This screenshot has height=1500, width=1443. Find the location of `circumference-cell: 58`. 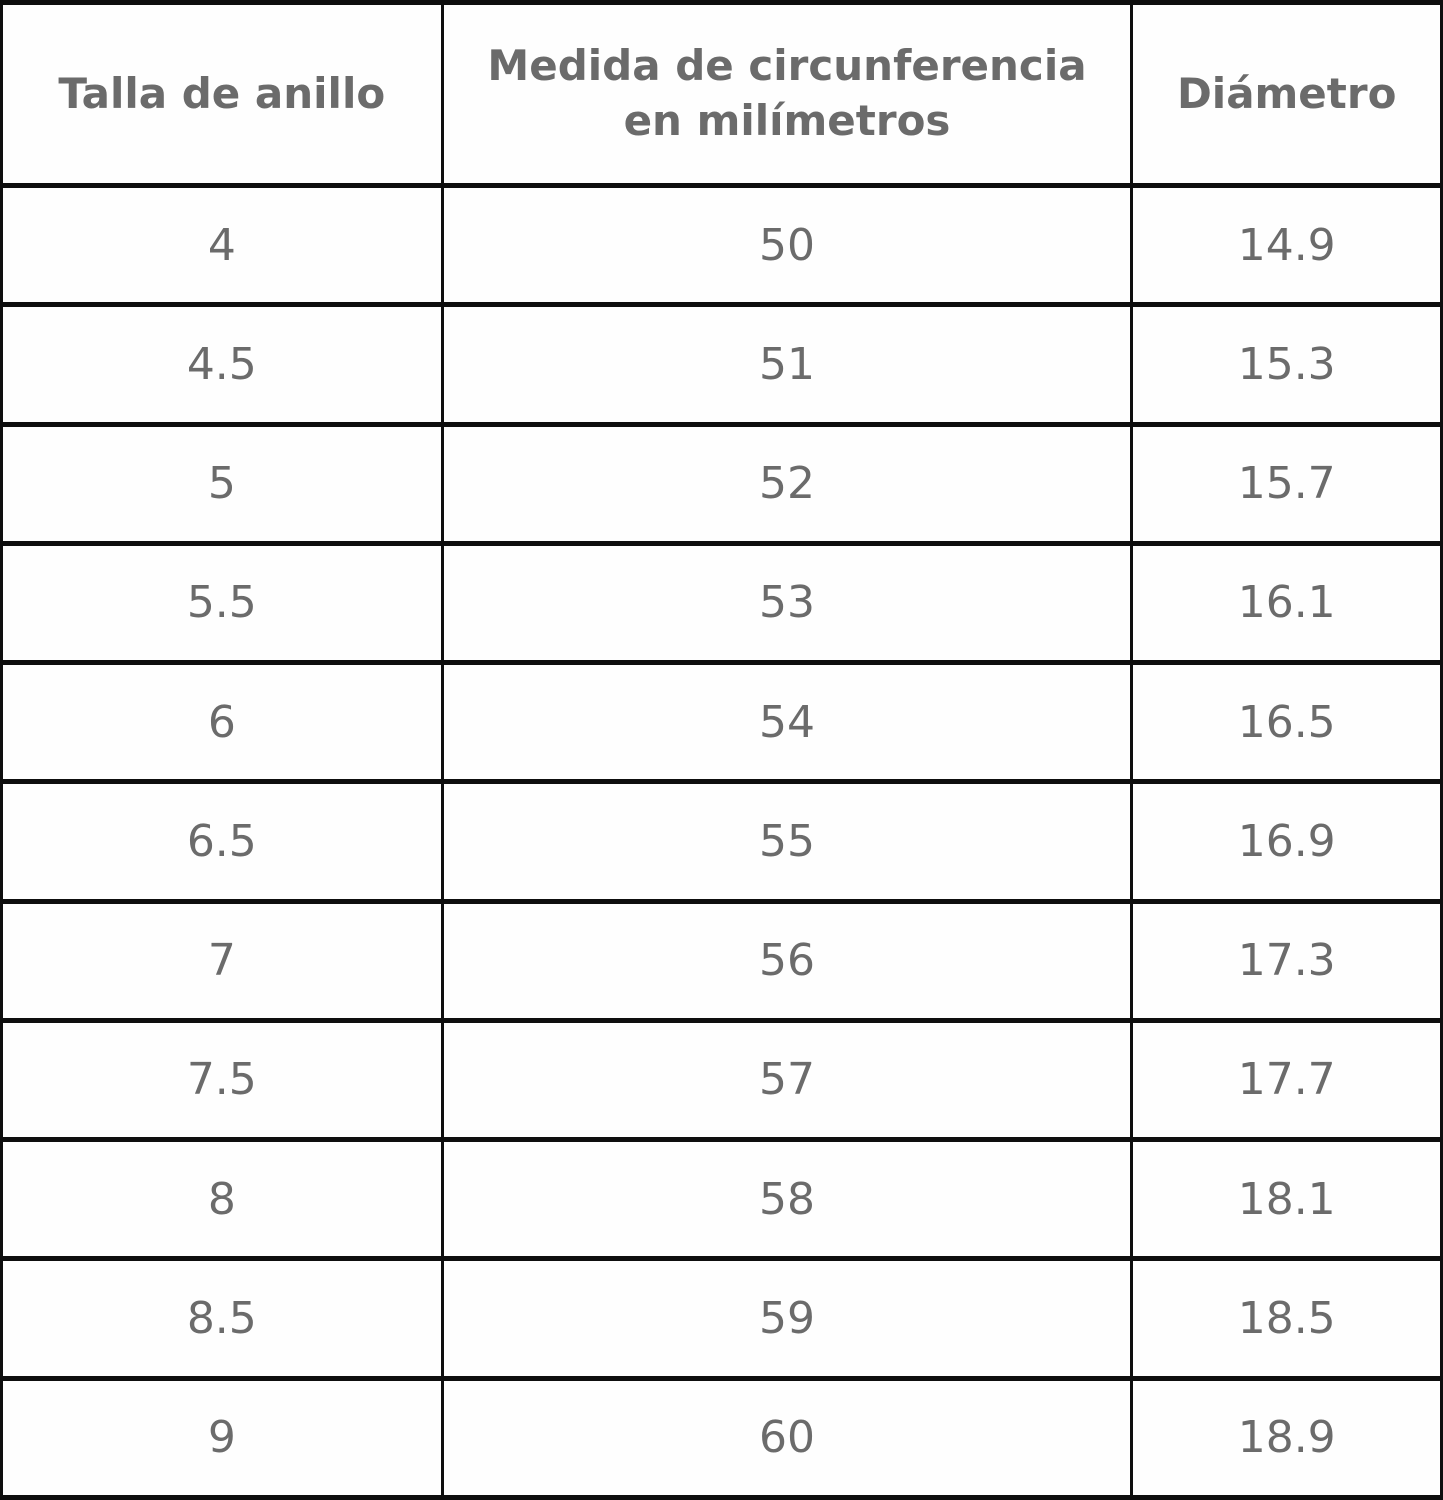

circumference-cell: 58 is located at coordinates (787, 1199).